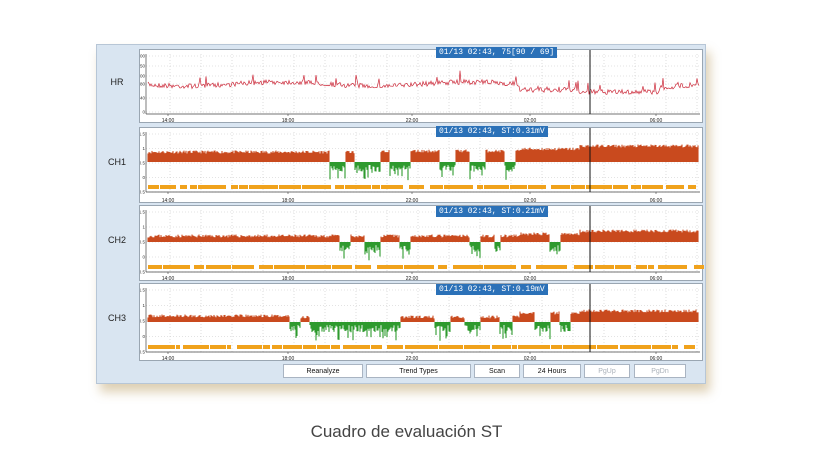  Describe the element at coordinates (142, 66) in the screenshot. I see `value-tick-label: 150` at that location.